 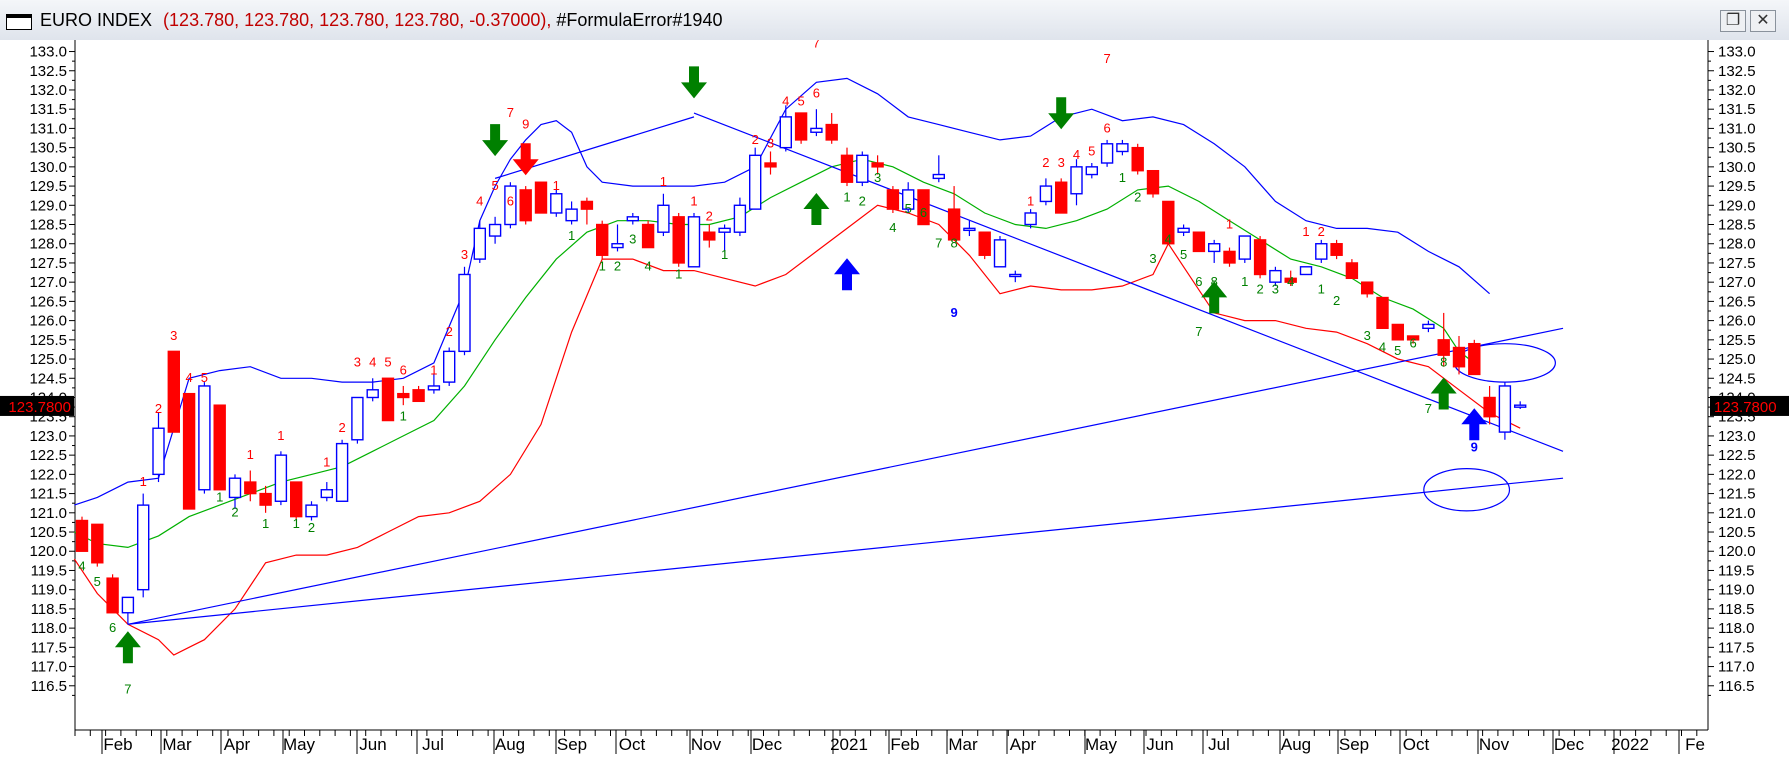 I want to click on x-tick-label: Aug, so click(x=1296, y=744).